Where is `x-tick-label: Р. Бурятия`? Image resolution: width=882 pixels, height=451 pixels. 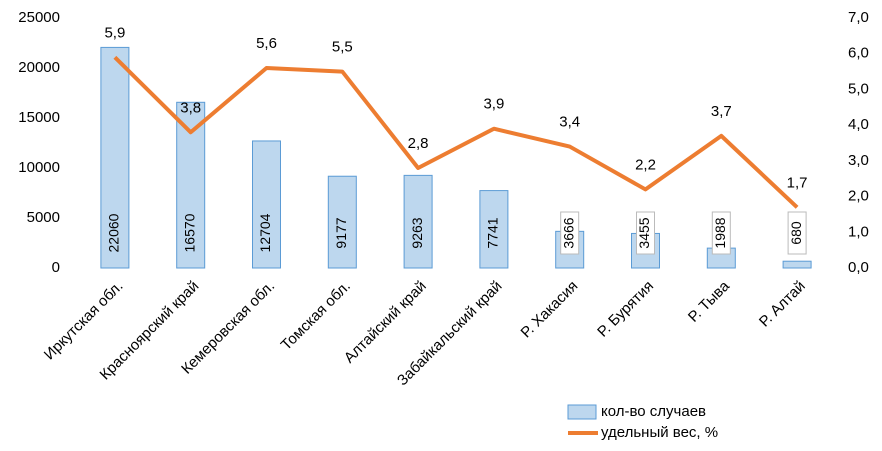 x-tick-label: Р. Бурятия is located at coordinates (625, 309).